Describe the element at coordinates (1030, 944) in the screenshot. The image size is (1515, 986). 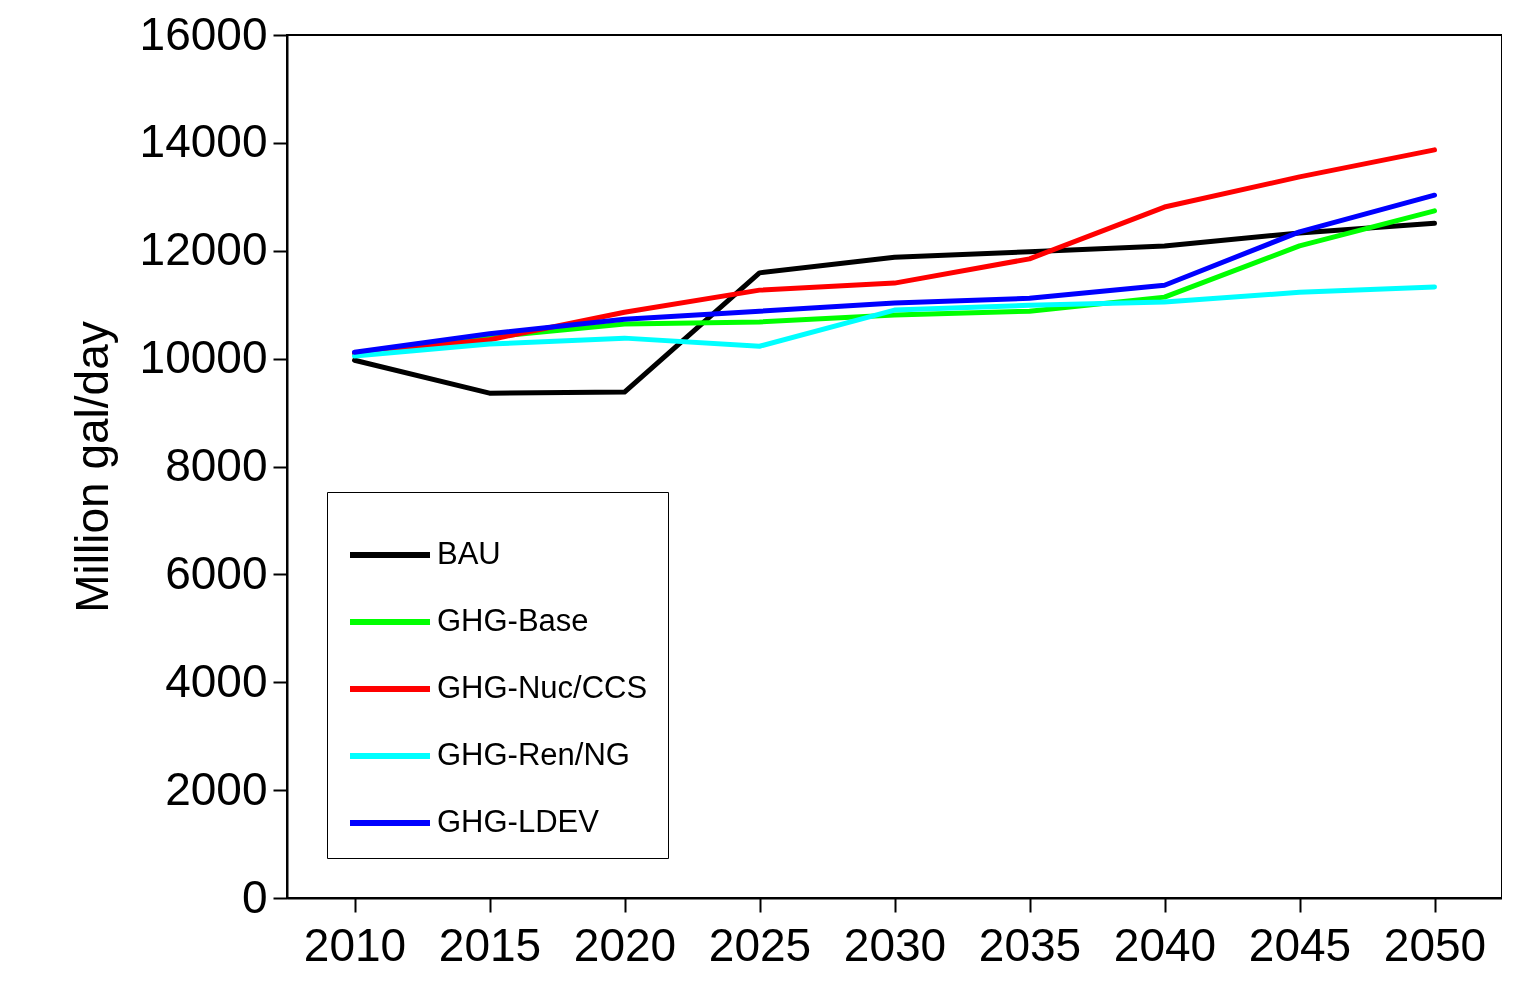
I see `x-tick-label: 2035` at that location.